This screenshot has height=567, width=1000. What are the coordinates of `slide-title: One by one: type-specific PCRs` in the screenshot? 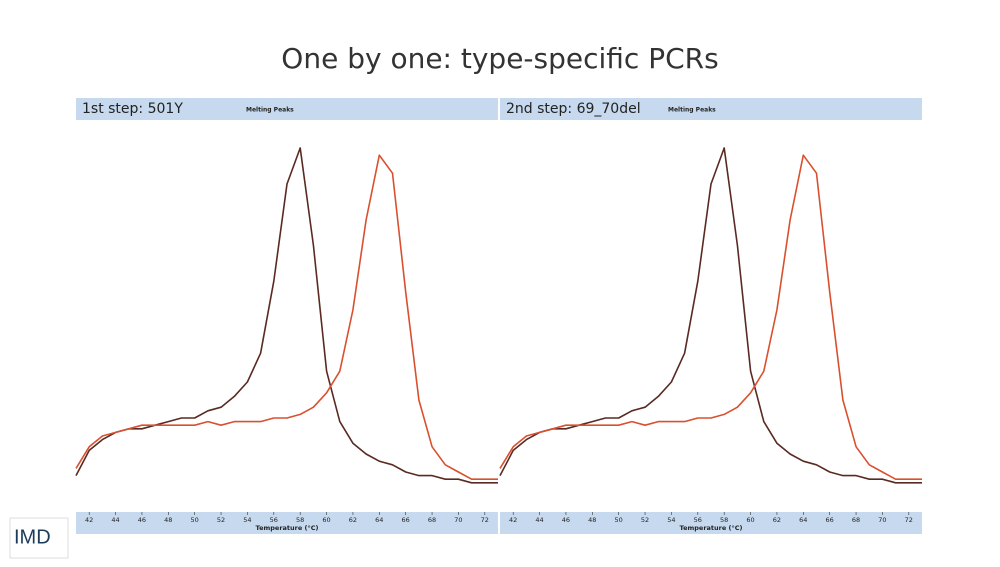 It's located at (499, 58).